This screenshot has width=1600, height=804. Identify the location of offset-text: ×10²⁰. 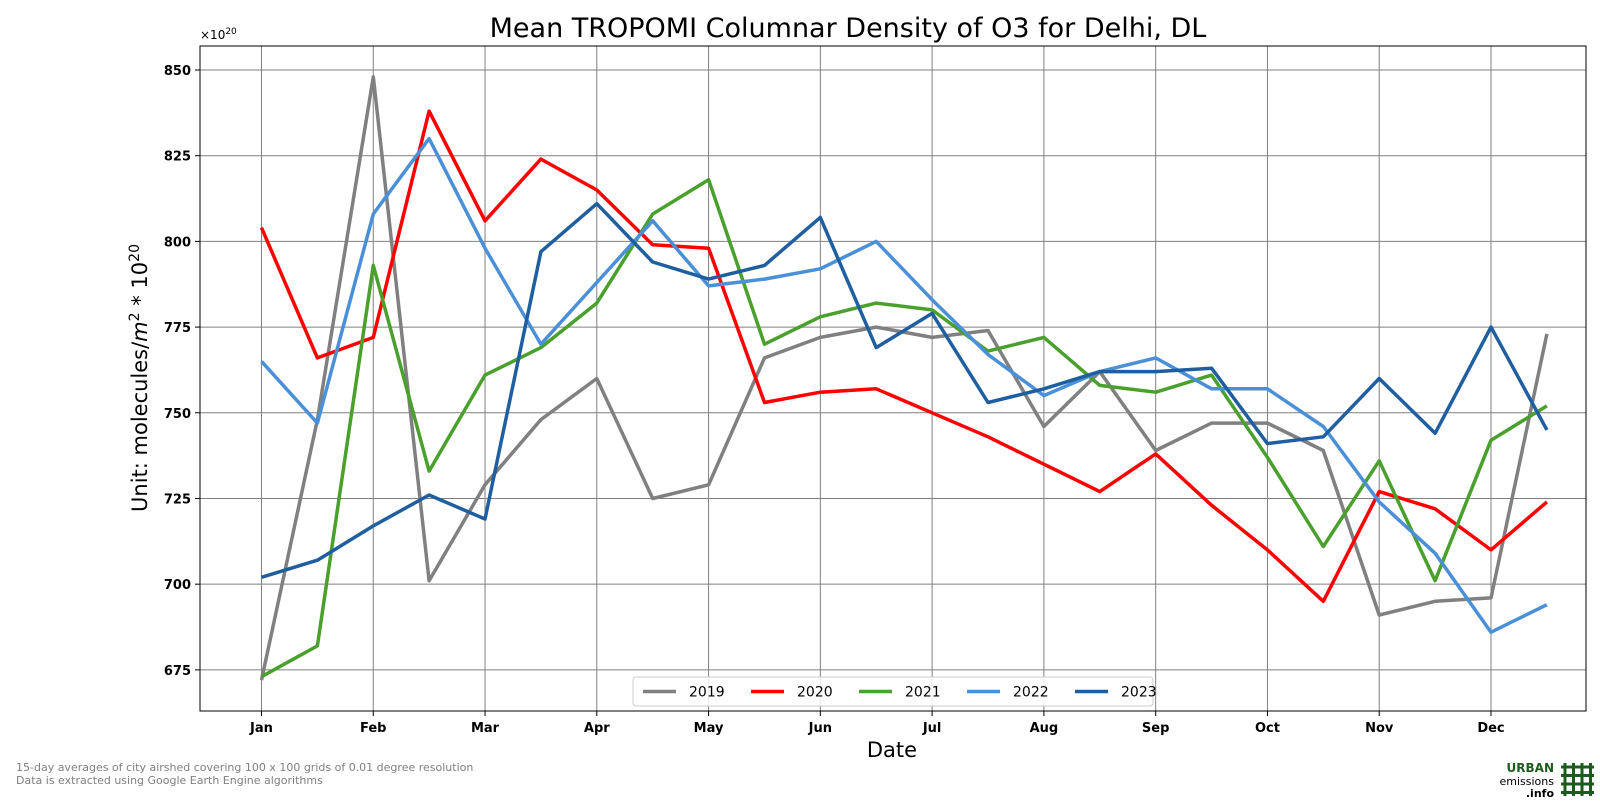
(218, 34).